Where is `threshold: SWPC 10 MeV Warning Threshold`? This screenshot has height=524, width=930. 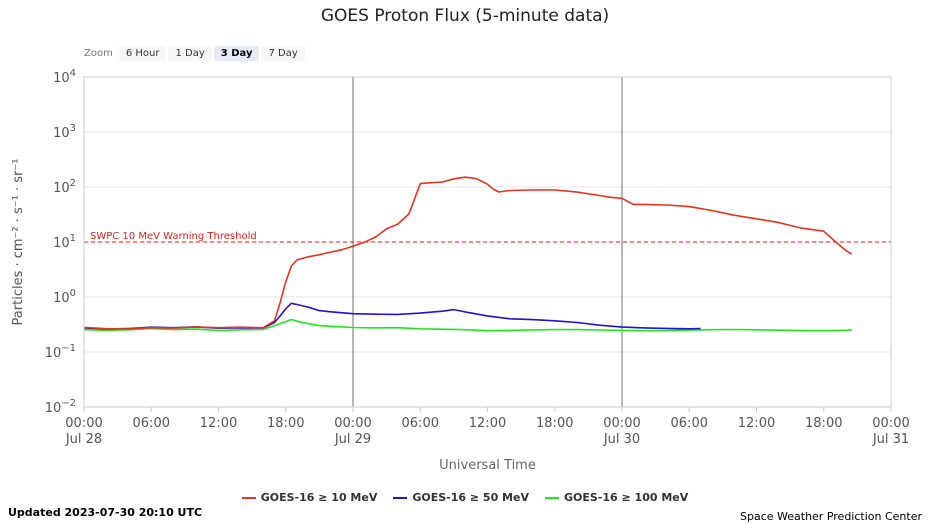 threshold: SWPC 10 MeV Warning Threshold is located at coordinates (487, 237).